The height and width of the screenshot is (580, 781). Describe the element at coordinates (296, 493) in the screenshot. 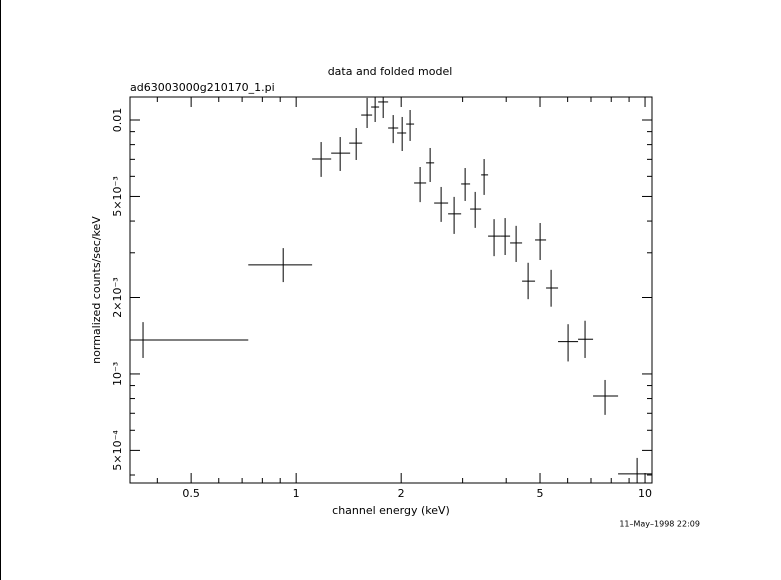

I see `x-tick-label: 1` at that location.